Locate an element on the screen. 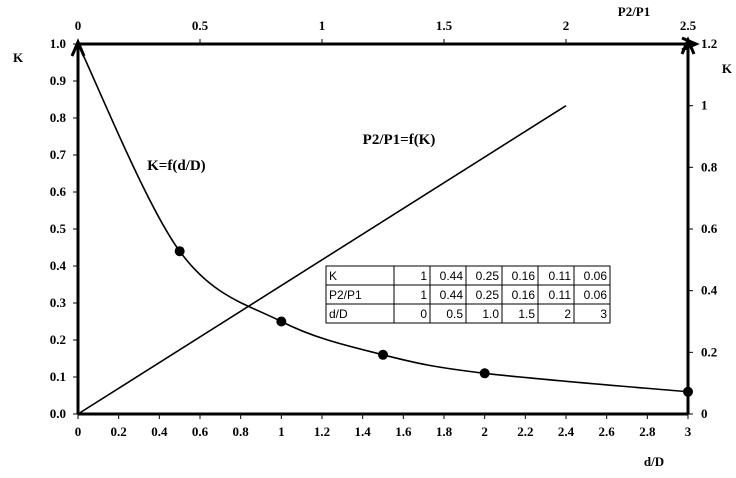 Image resolution: width=736 pixels, height=478 pixels. table-row-label: P2/P1 is located at coordinates (345, 295).